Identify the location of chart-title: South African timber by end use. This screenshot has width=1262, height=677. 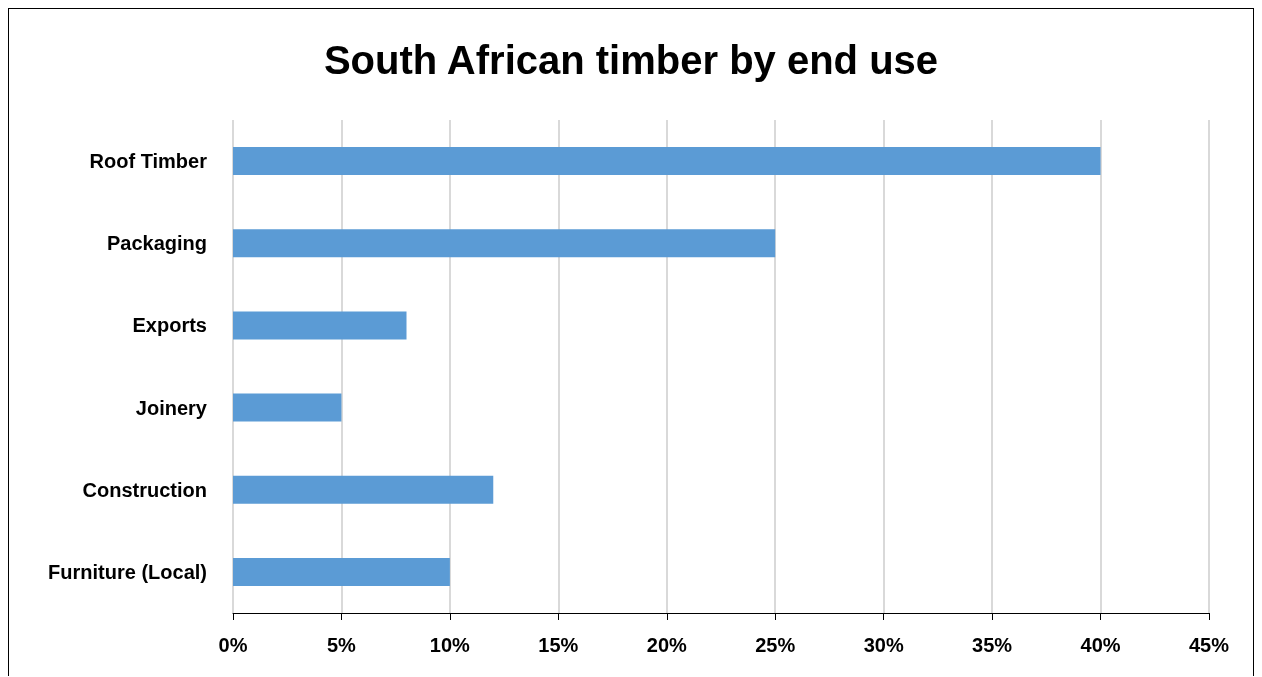
(631, 60).